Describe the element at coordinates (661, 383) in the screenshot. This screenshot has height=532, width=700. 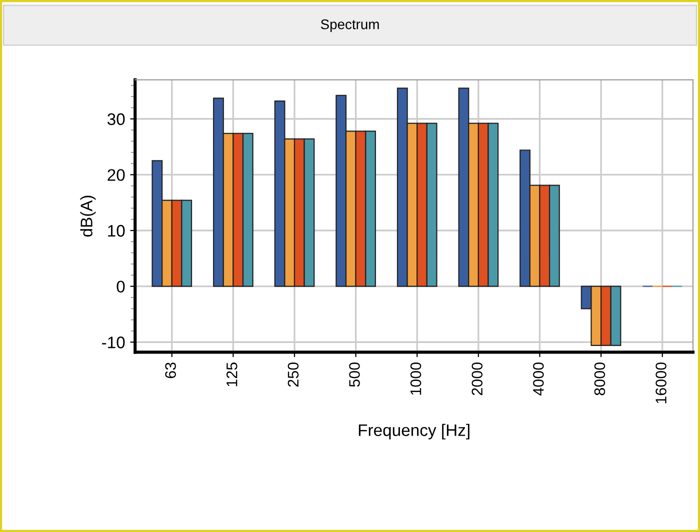
I see `x-tick-label: 16000` at that location.